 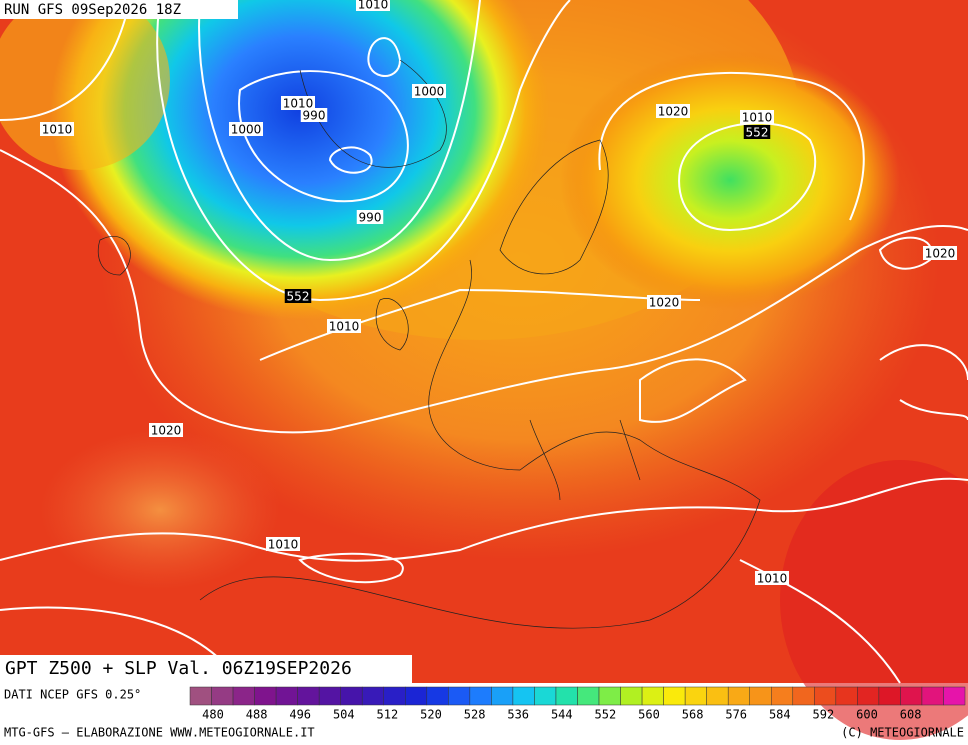 What do you see at coordinates (824, 715) in the screenshot?
I see `colorbar-label: 592` at bounding box center [824, 715].